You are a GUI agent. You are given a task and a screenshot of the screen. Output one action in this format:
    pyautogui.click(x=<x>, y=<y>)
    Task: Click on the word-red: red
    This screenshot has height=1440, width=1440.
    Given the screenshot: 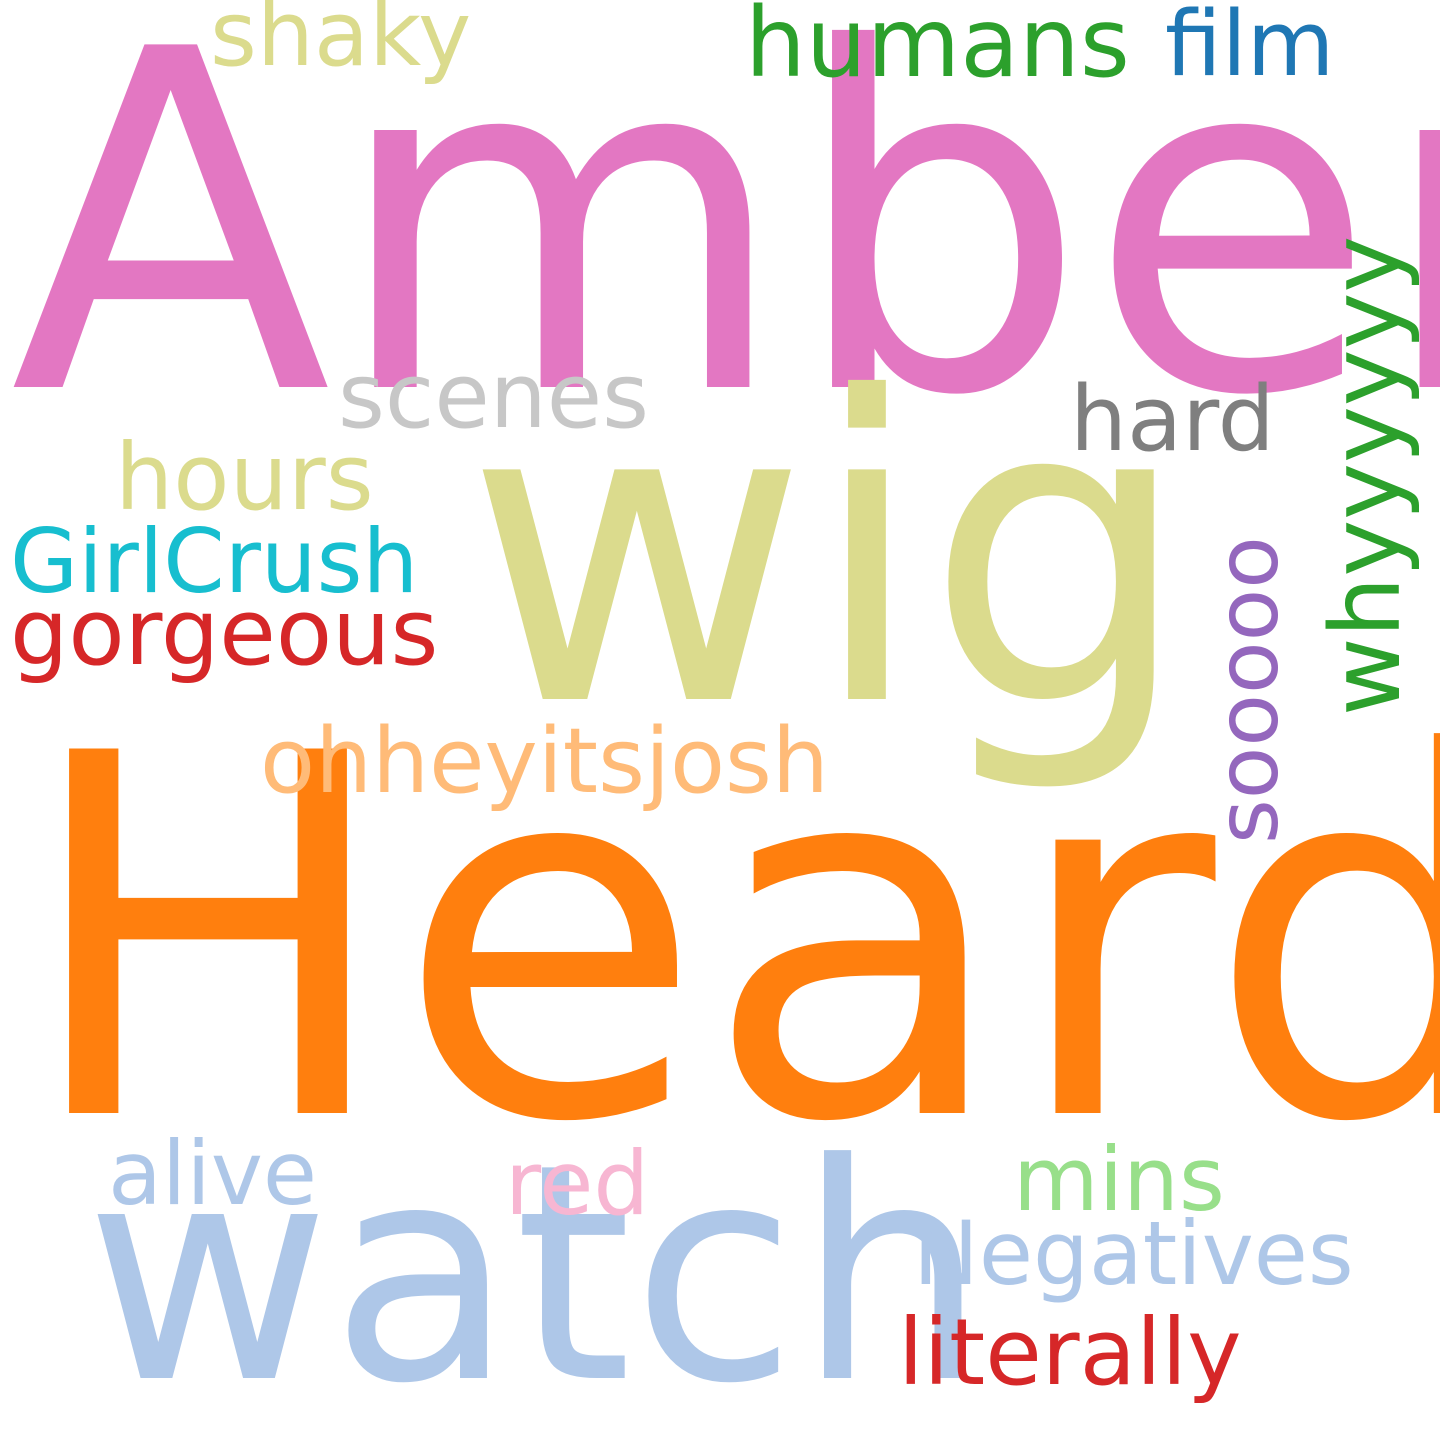 What is the action you would take?
    pyautogui.click(x=577, y=1183)
    